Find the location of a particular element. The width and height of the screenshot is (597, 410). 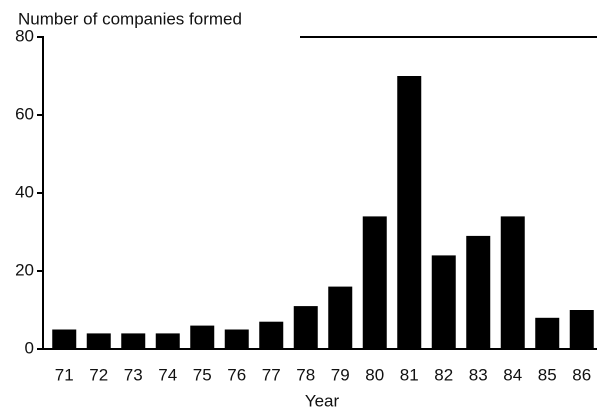

y-tick-label: 0 is located at coordinates (29, 347).